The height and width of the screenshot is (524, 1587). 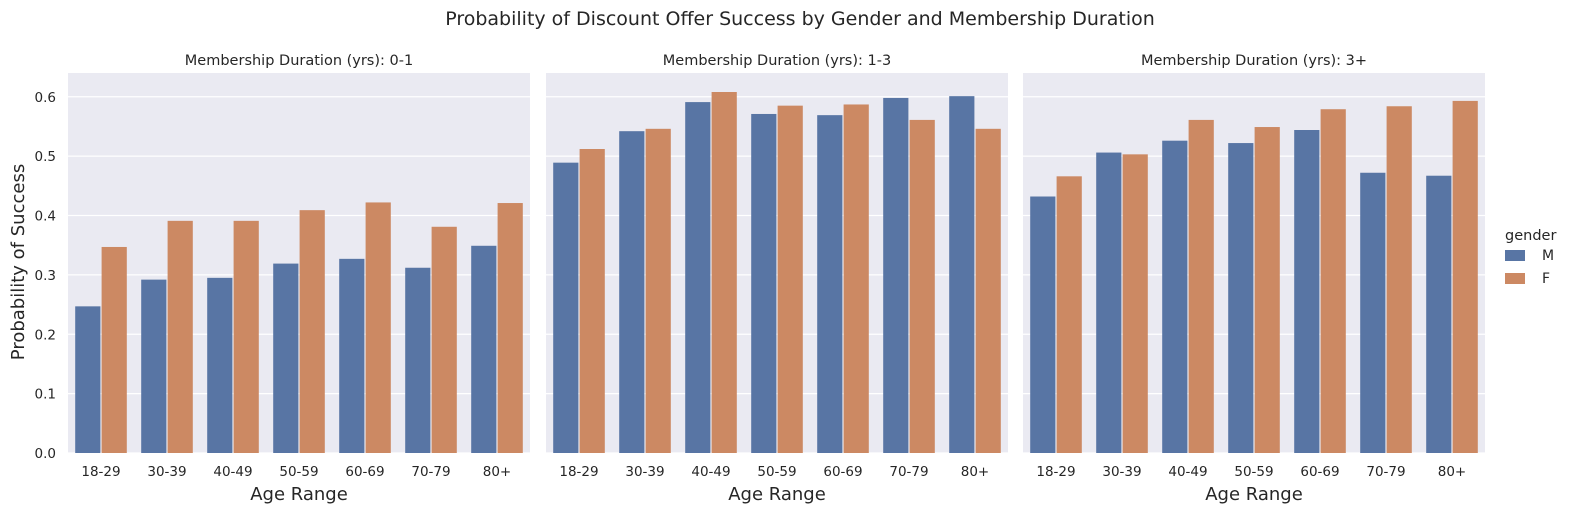 What do you see at coordinates (45, 395) in the screenshot?
I see `y-tick-label: 0.1` at bounding box center [45, 395].